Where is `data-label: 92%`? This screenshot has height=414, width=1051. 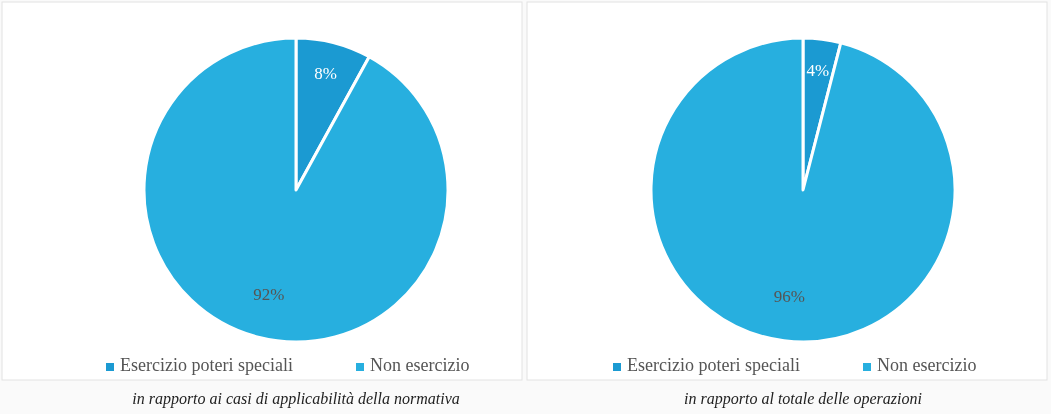
data-label: 92% is located at coordinates (269, 294).